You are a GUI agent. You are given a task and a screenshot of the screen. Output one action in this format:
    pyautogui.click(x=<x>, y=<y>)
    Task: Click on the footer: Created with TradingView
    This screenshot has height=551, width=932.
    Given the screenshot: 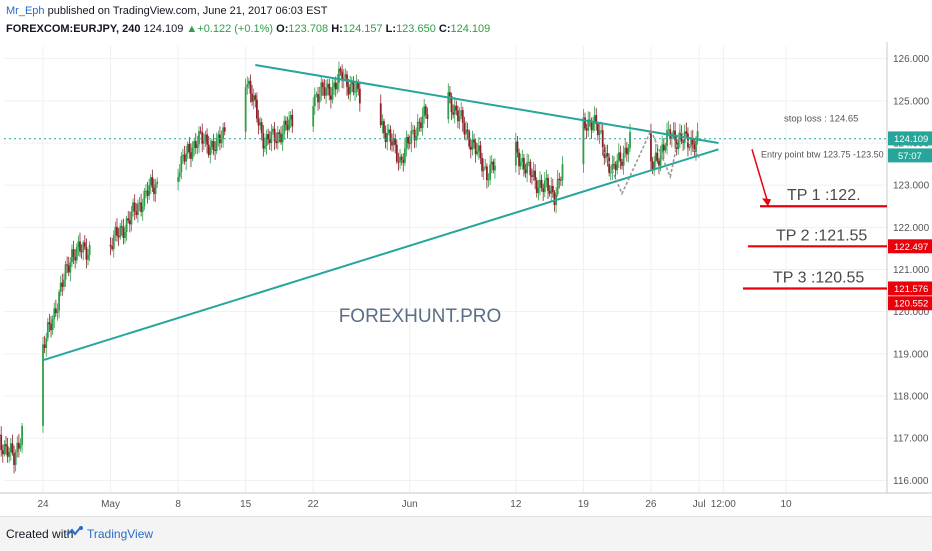 What is the action you would take?
    pyautogui.click(x=466, y=533)
    